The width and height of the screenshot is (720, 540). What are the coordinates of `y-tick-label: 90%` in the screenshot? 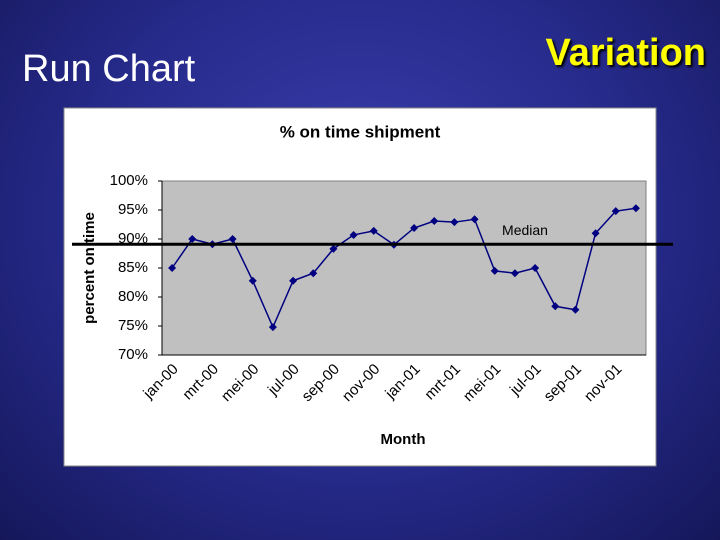 It's located at (133, 238).